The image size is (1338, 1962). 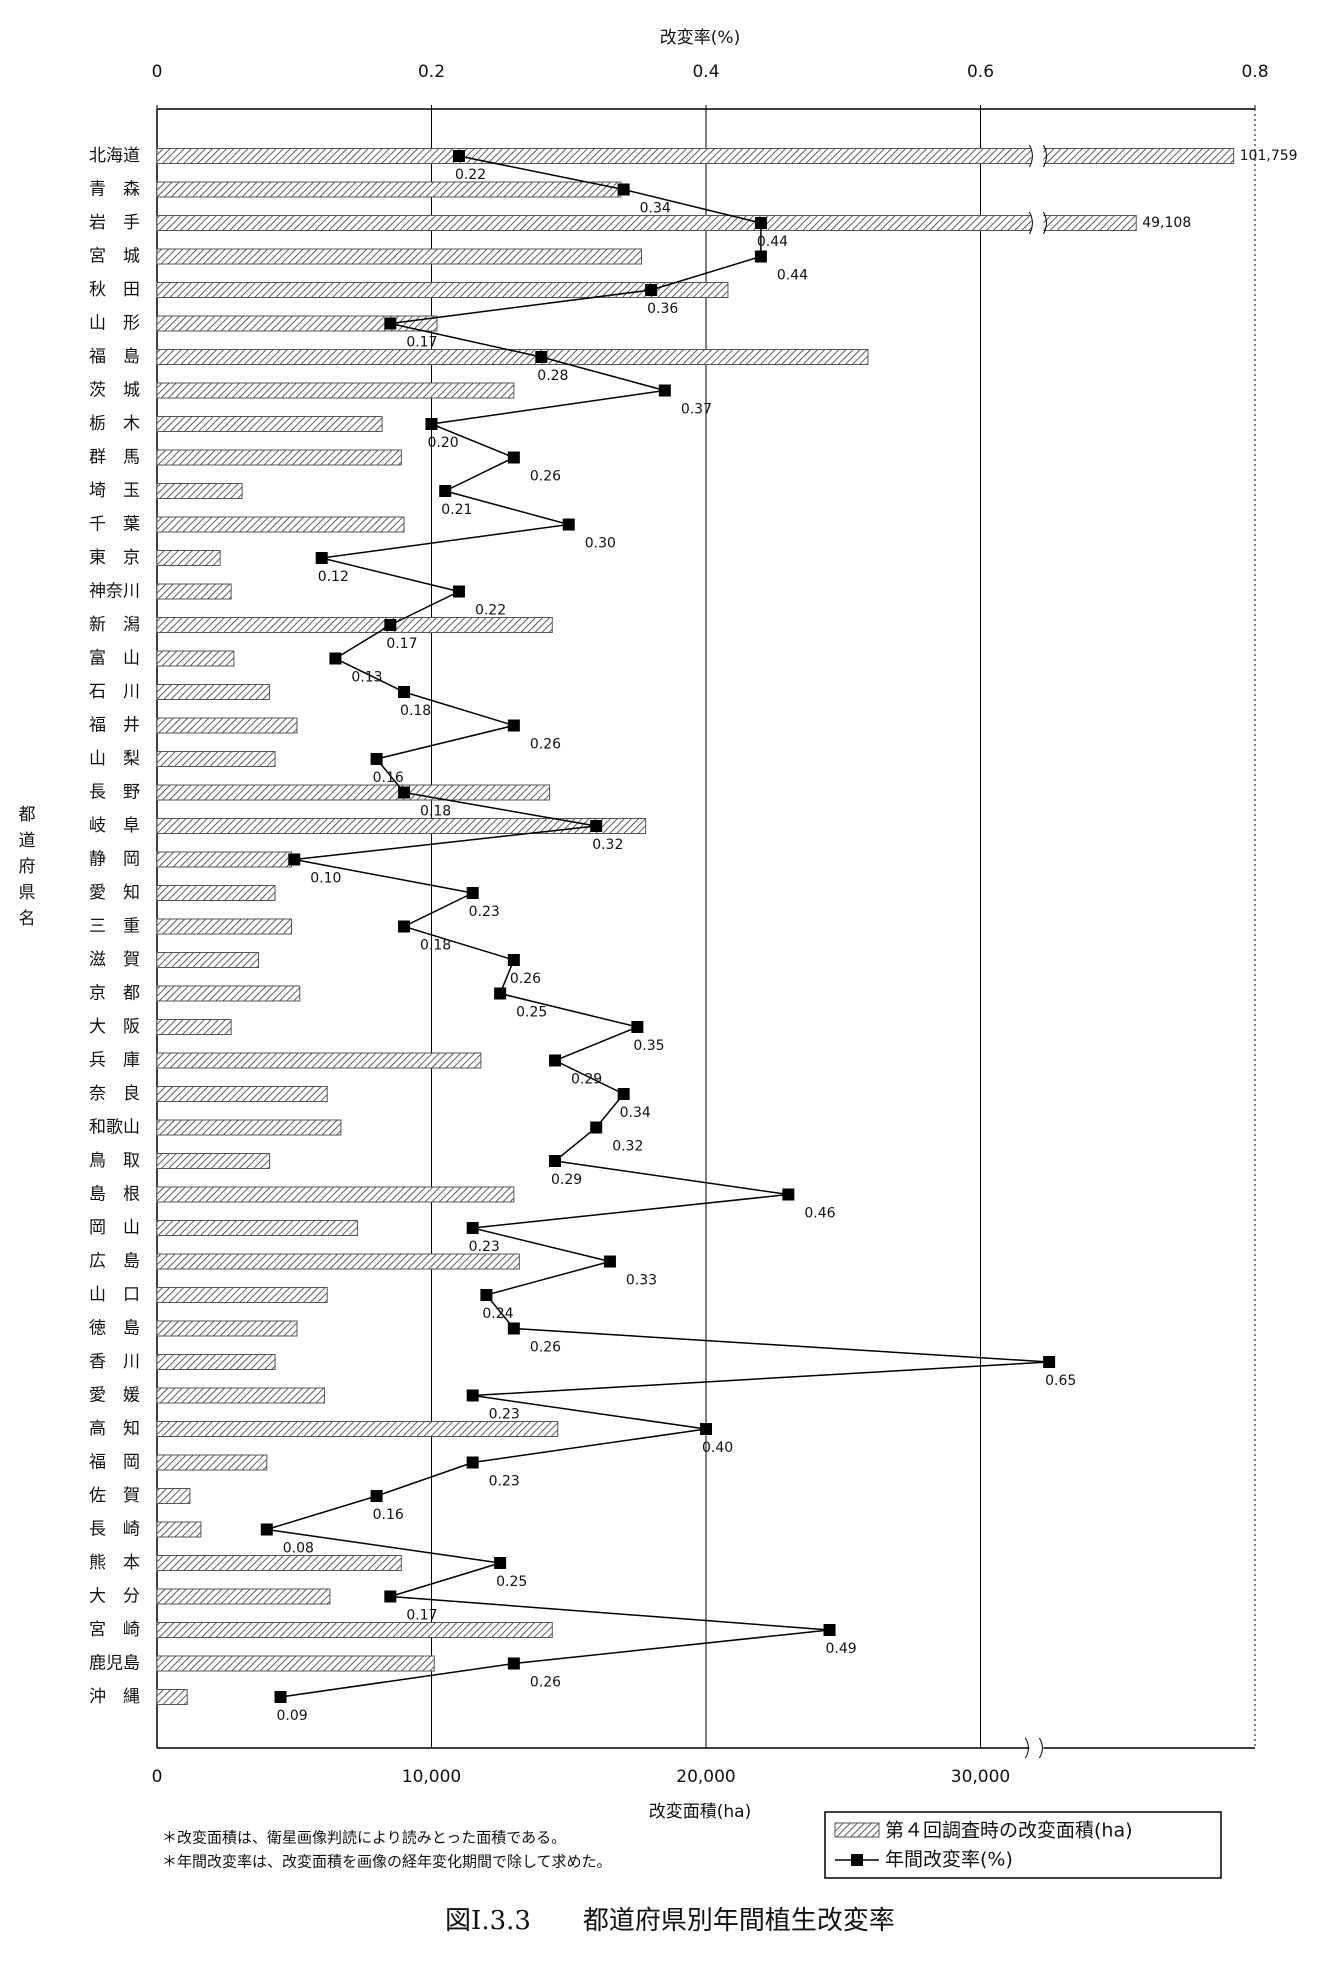 What do you see at coordinates (27, 867) in the screenshot?
I see `y-axis-title: 府` at bounding box center [27, 867].